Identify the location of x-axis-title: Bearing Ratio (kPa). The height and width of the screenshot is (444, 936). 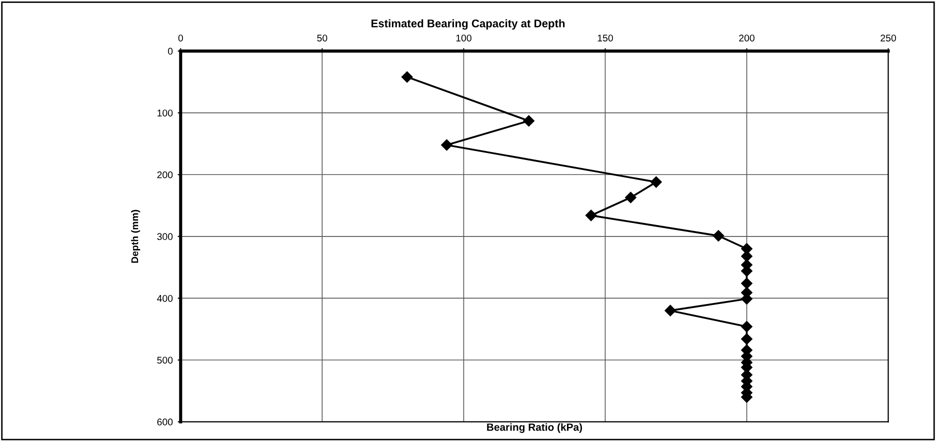
(534, 428).